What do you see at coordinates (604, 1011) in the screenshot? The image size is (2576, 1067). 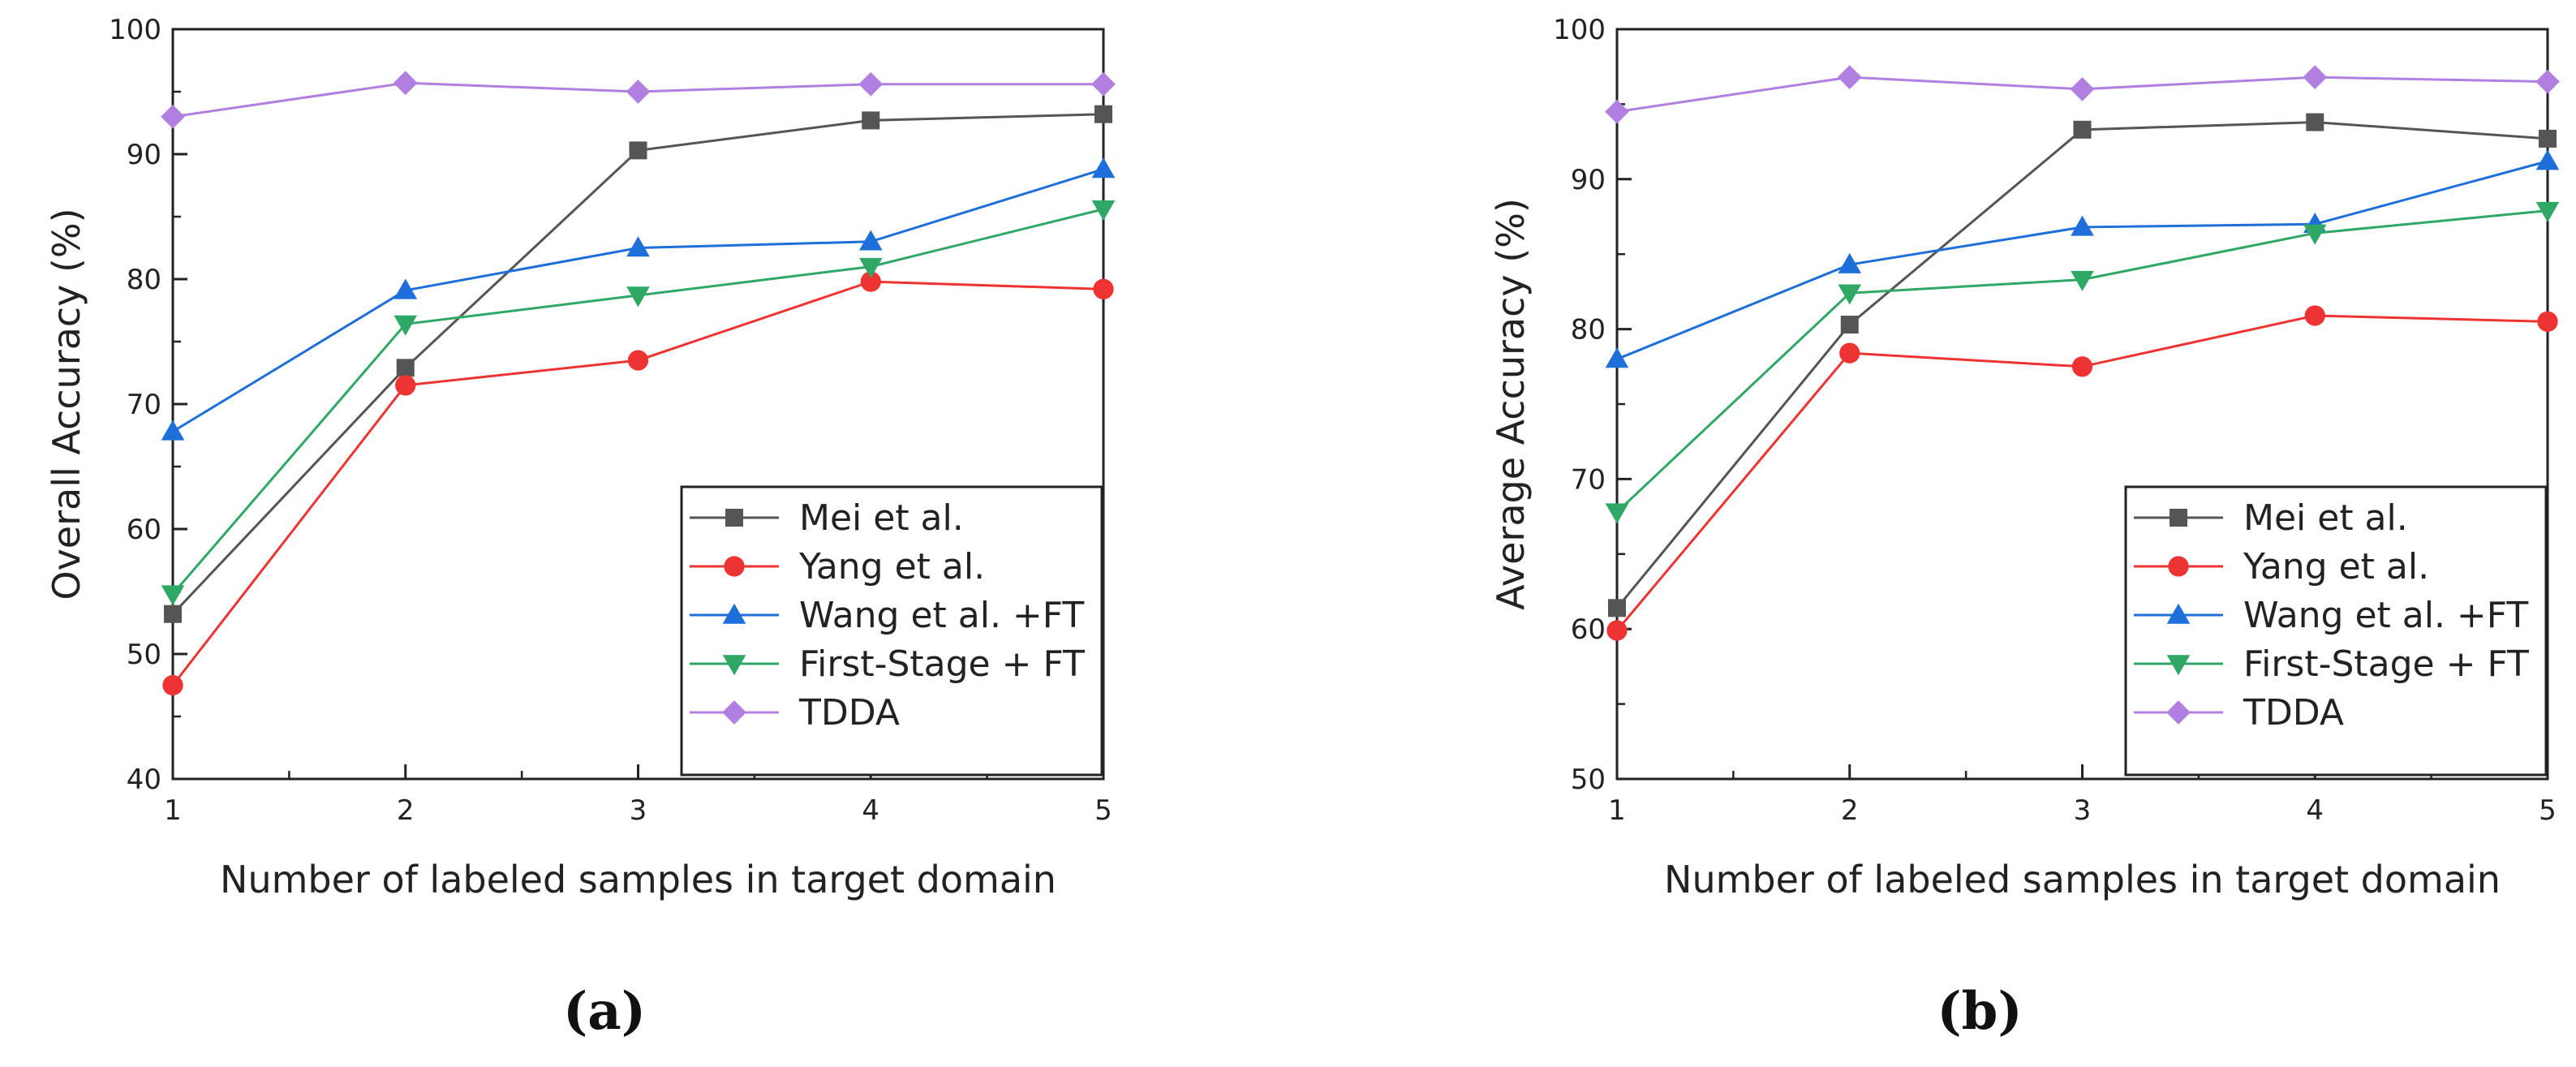 I see `panel-label: (a)` at bounding box center [604, 1011].